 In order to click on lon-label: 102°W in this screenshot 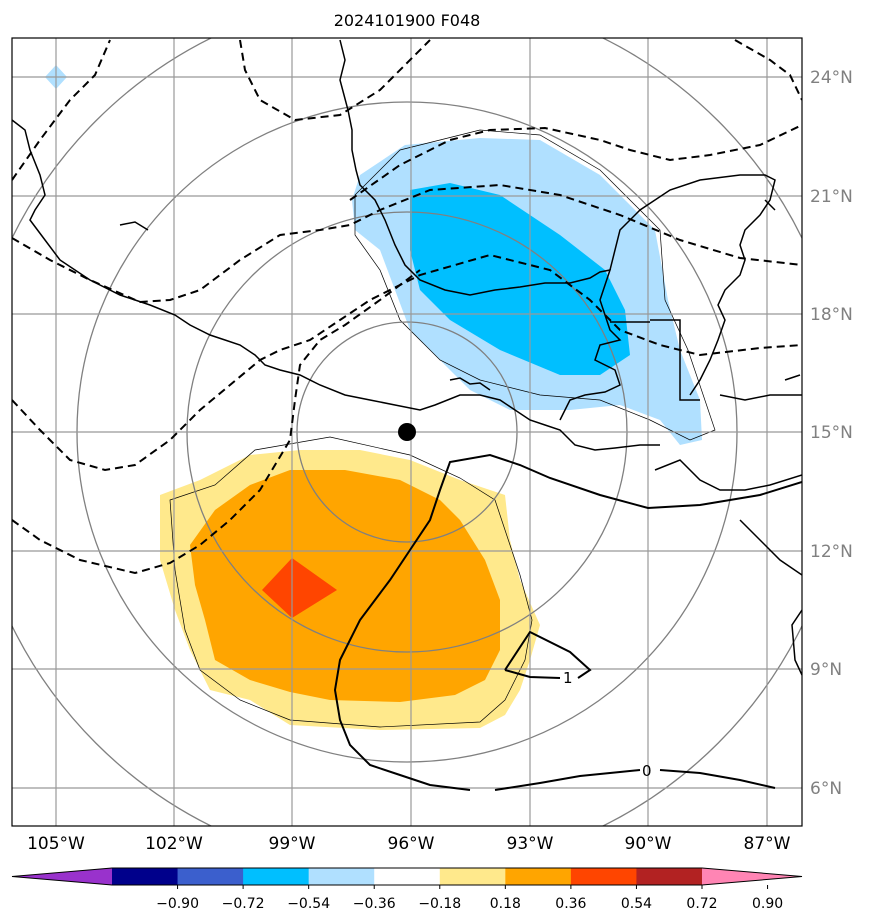, I will do `click(174, 844)`.